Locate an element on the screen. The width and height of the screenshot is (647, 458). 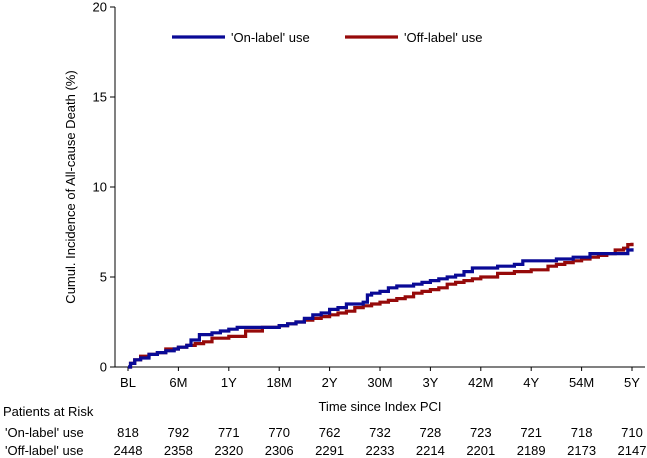
legend-label-off-label: 'Off-label' use is located at coordinates (443, 37).